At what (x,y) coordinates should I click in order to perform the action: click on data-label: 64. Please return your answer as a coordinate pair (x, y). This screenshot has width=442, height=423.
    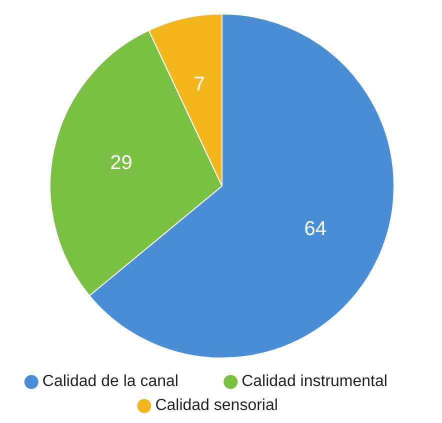
    Looking at the image, I should click on (315, 229).